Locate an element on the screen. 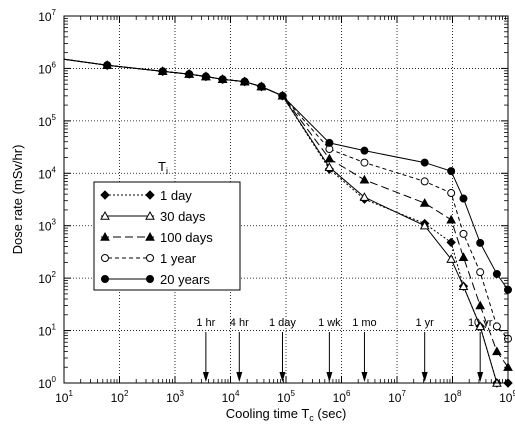 This screenshot has width=515, height=428. annotation-4-hr: 4 hr is located at coordinates (239, 349).